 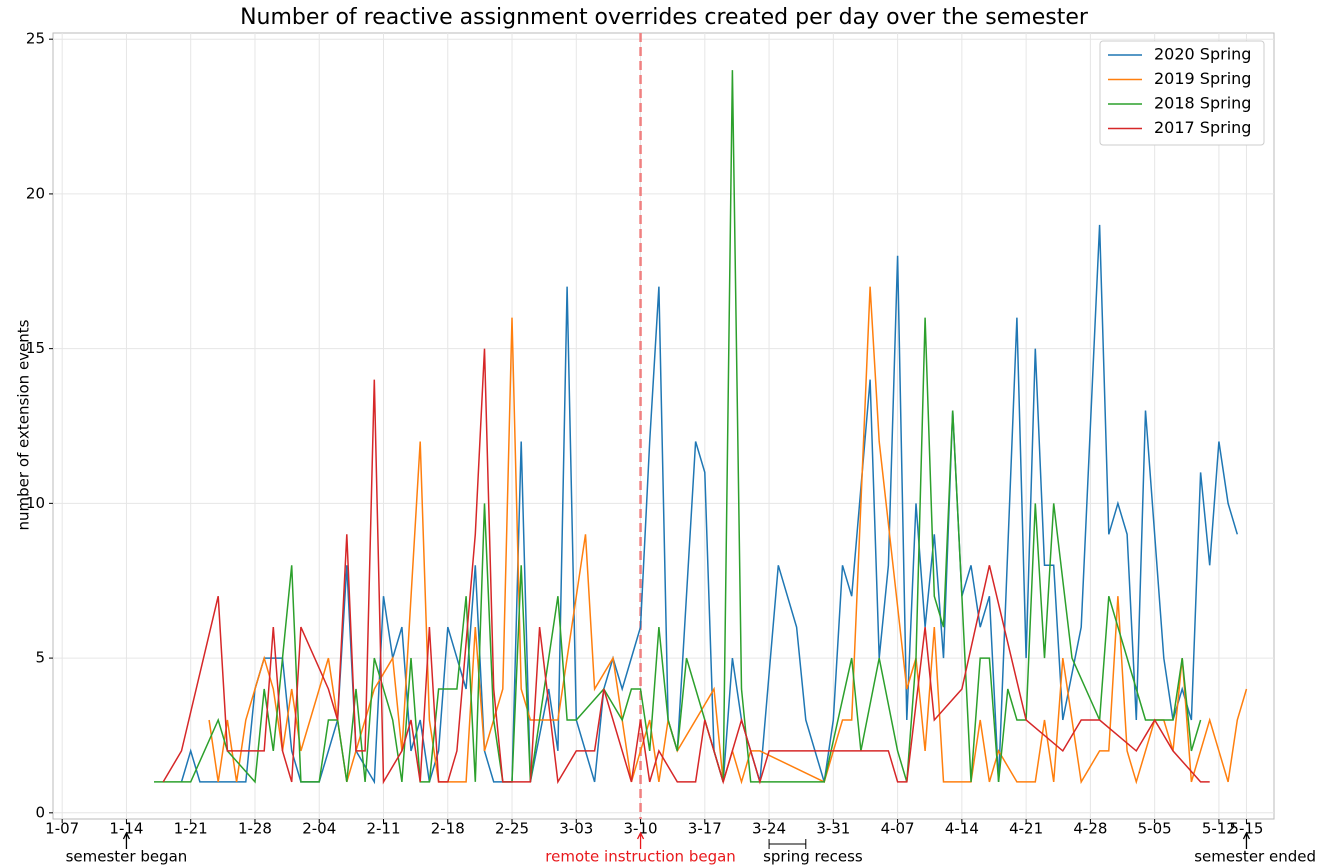 What do you see at coordinates (40, 812) in the screenshot?
I see `y-tick-label: 0` at bounding box center [40, 812].